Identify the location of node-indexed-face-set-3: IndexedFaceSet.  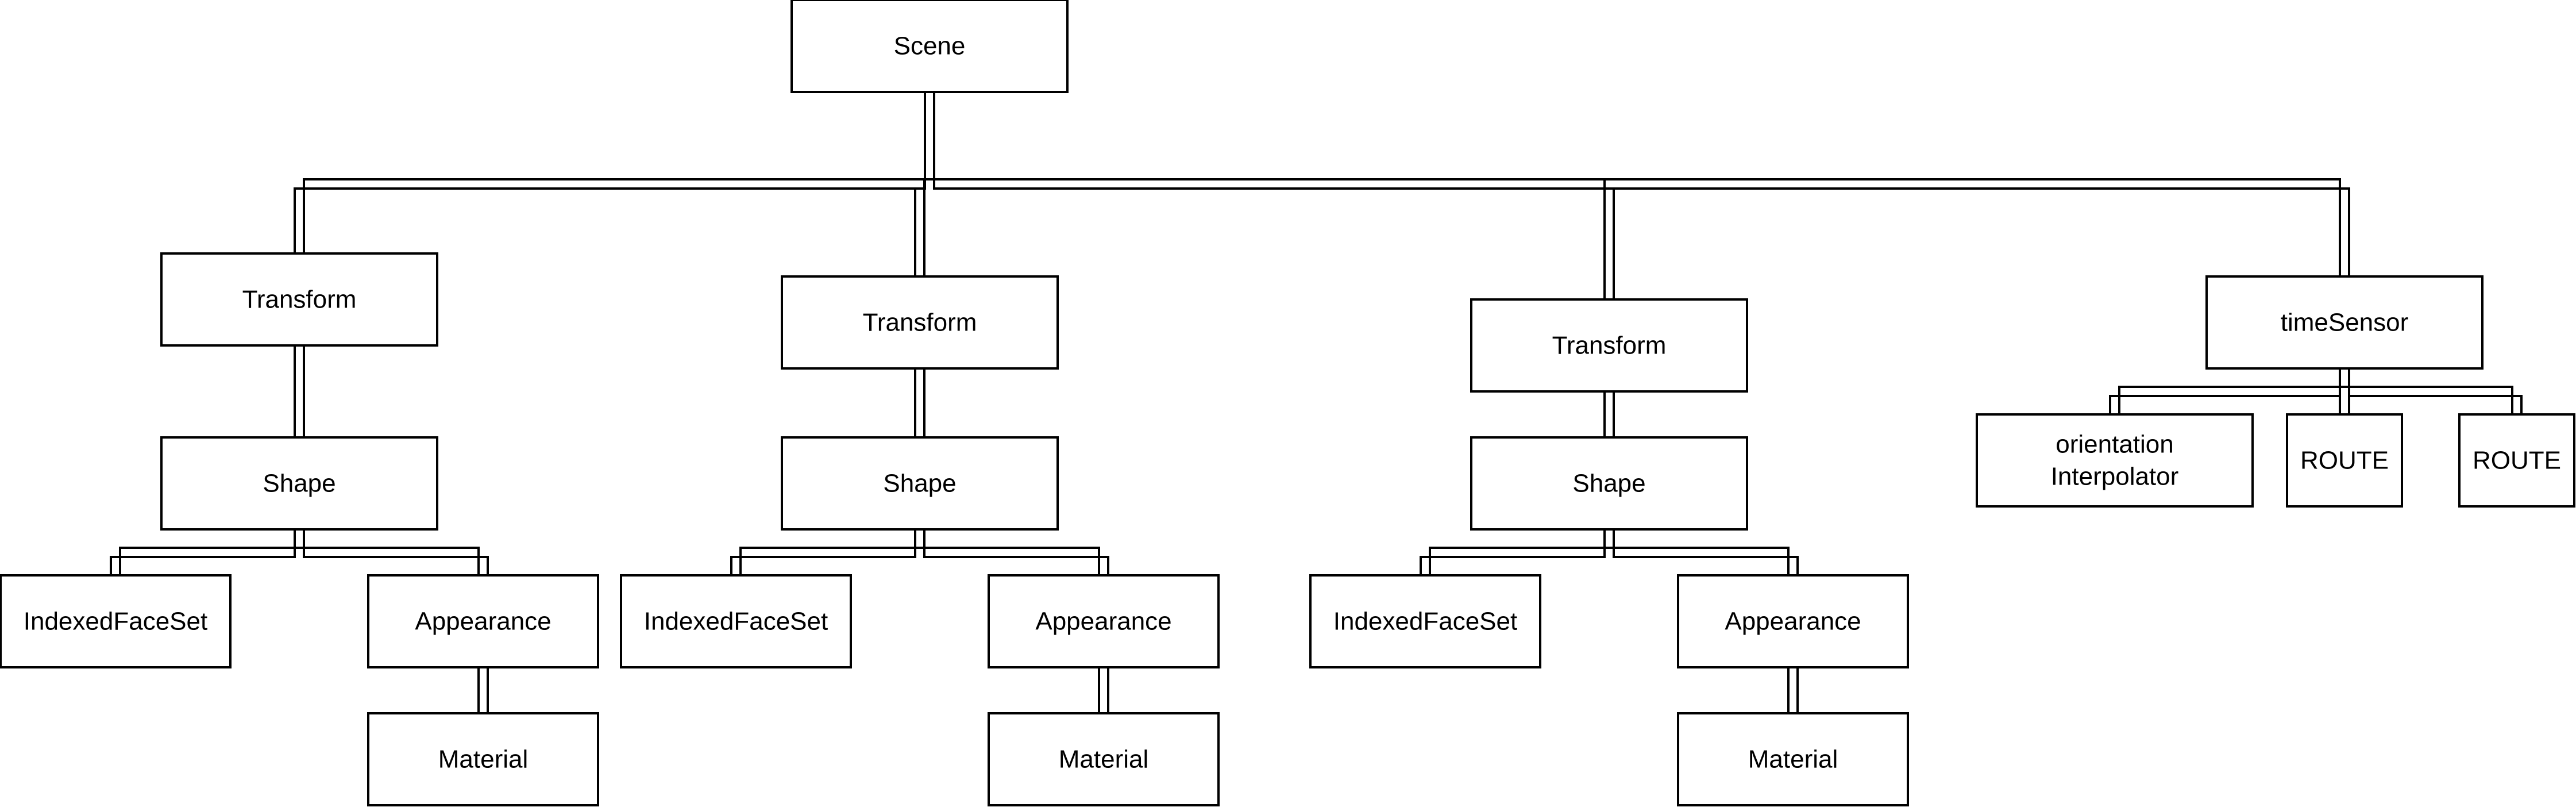
(1425, 621).